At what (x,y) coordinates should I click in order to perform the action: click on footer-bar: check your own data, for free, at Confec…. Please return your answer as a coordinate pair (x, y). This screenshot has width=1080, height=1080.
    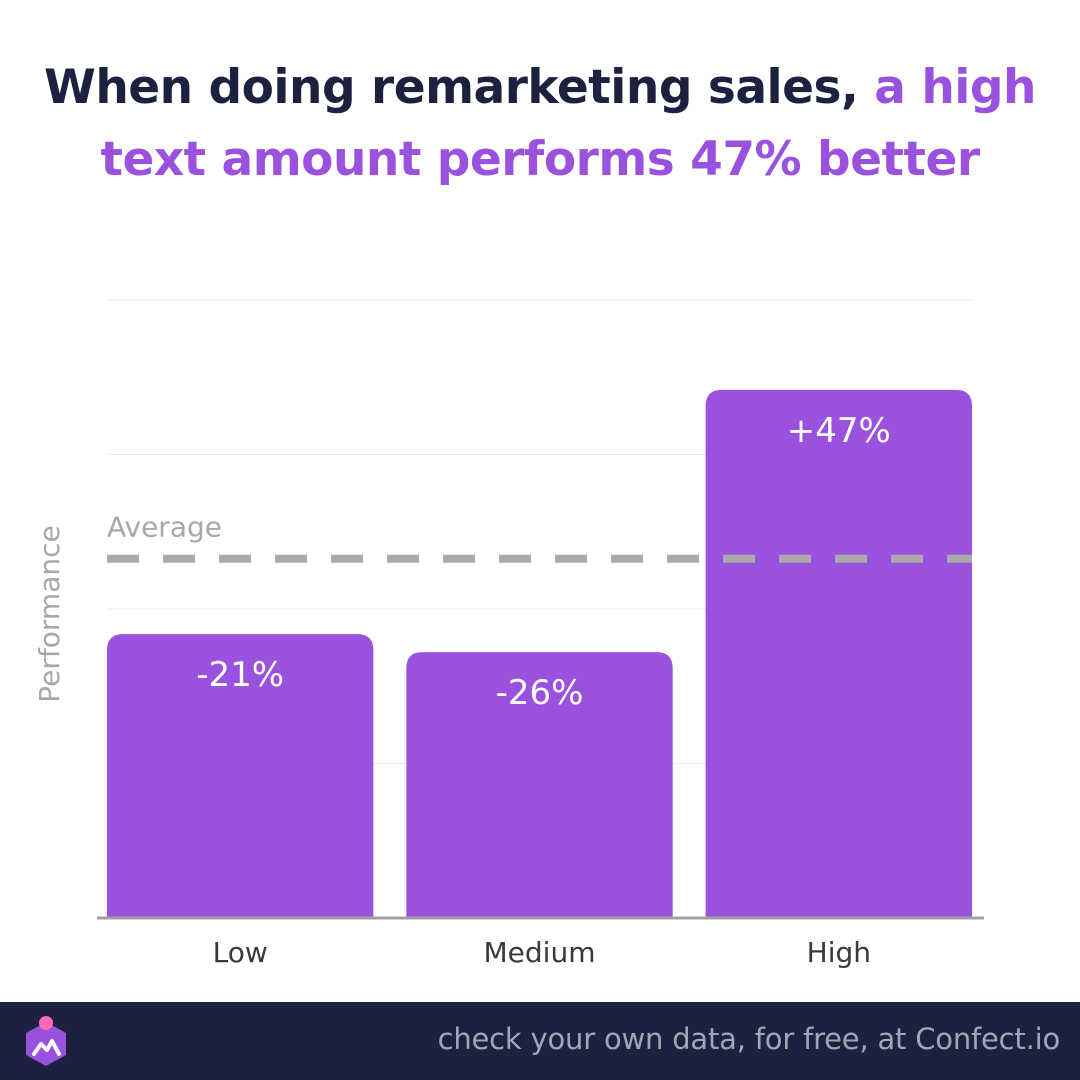
    Looking at the image, I should click on (540, 1041).